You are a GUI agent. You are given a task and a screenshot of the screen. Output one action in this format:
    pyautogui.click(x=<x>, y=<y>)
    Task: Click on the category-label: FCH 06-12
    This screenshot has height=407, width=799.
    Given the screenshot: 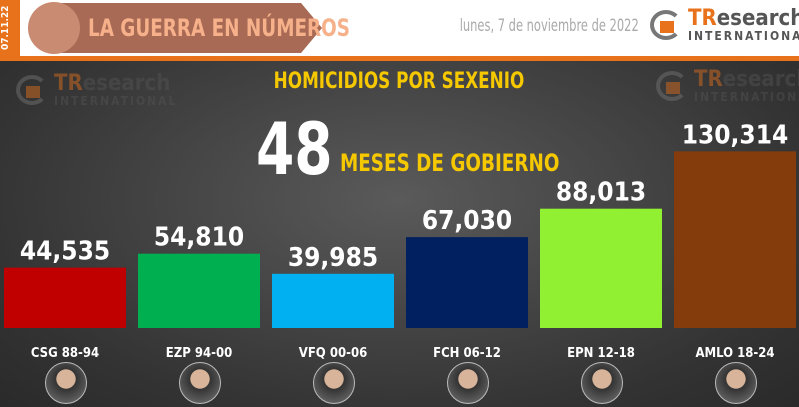 What is the action you would take?
    pyautogui.click(x=467, y=353)
    